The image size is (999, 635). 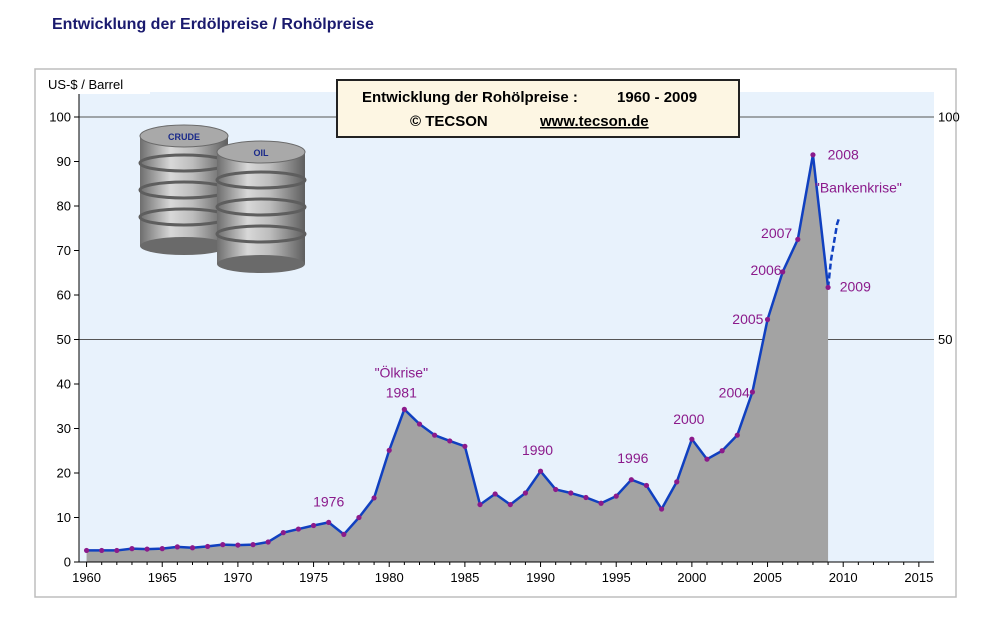 I want to click on svg-text: CRUDE, so click(x=184, y=137).